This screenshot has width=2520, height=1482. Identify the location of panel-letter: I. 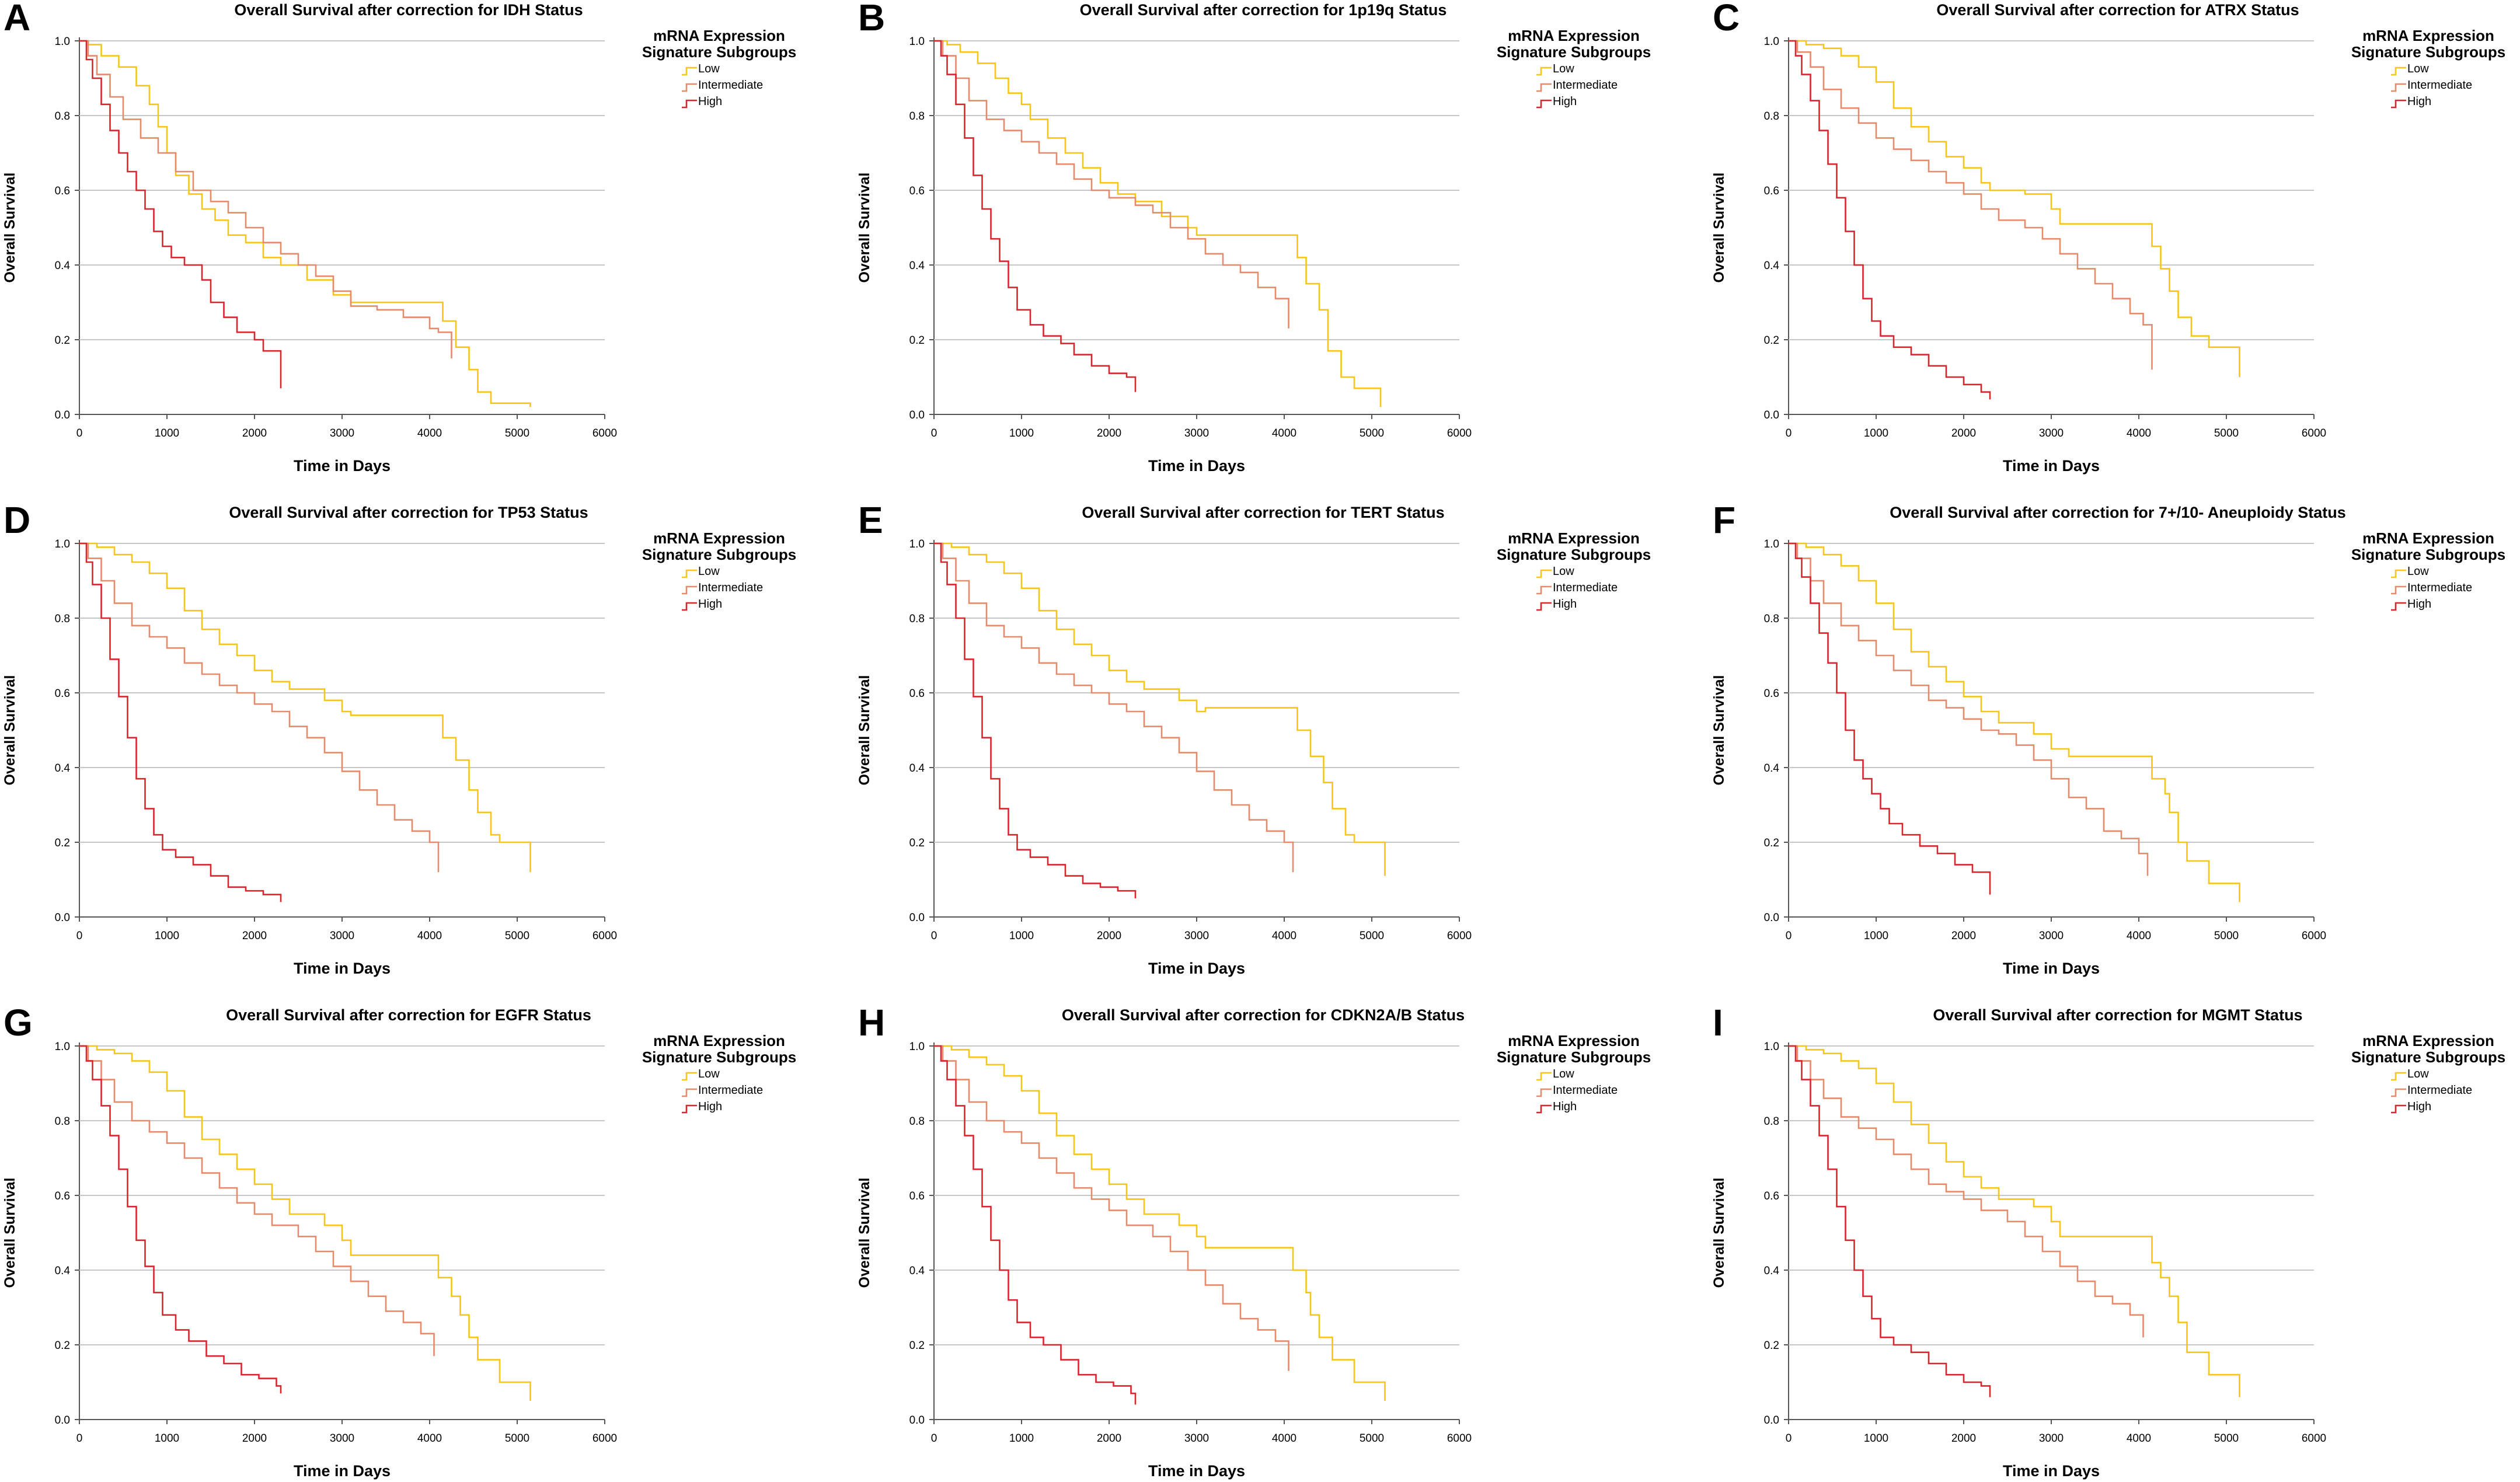
(1718, 1023).